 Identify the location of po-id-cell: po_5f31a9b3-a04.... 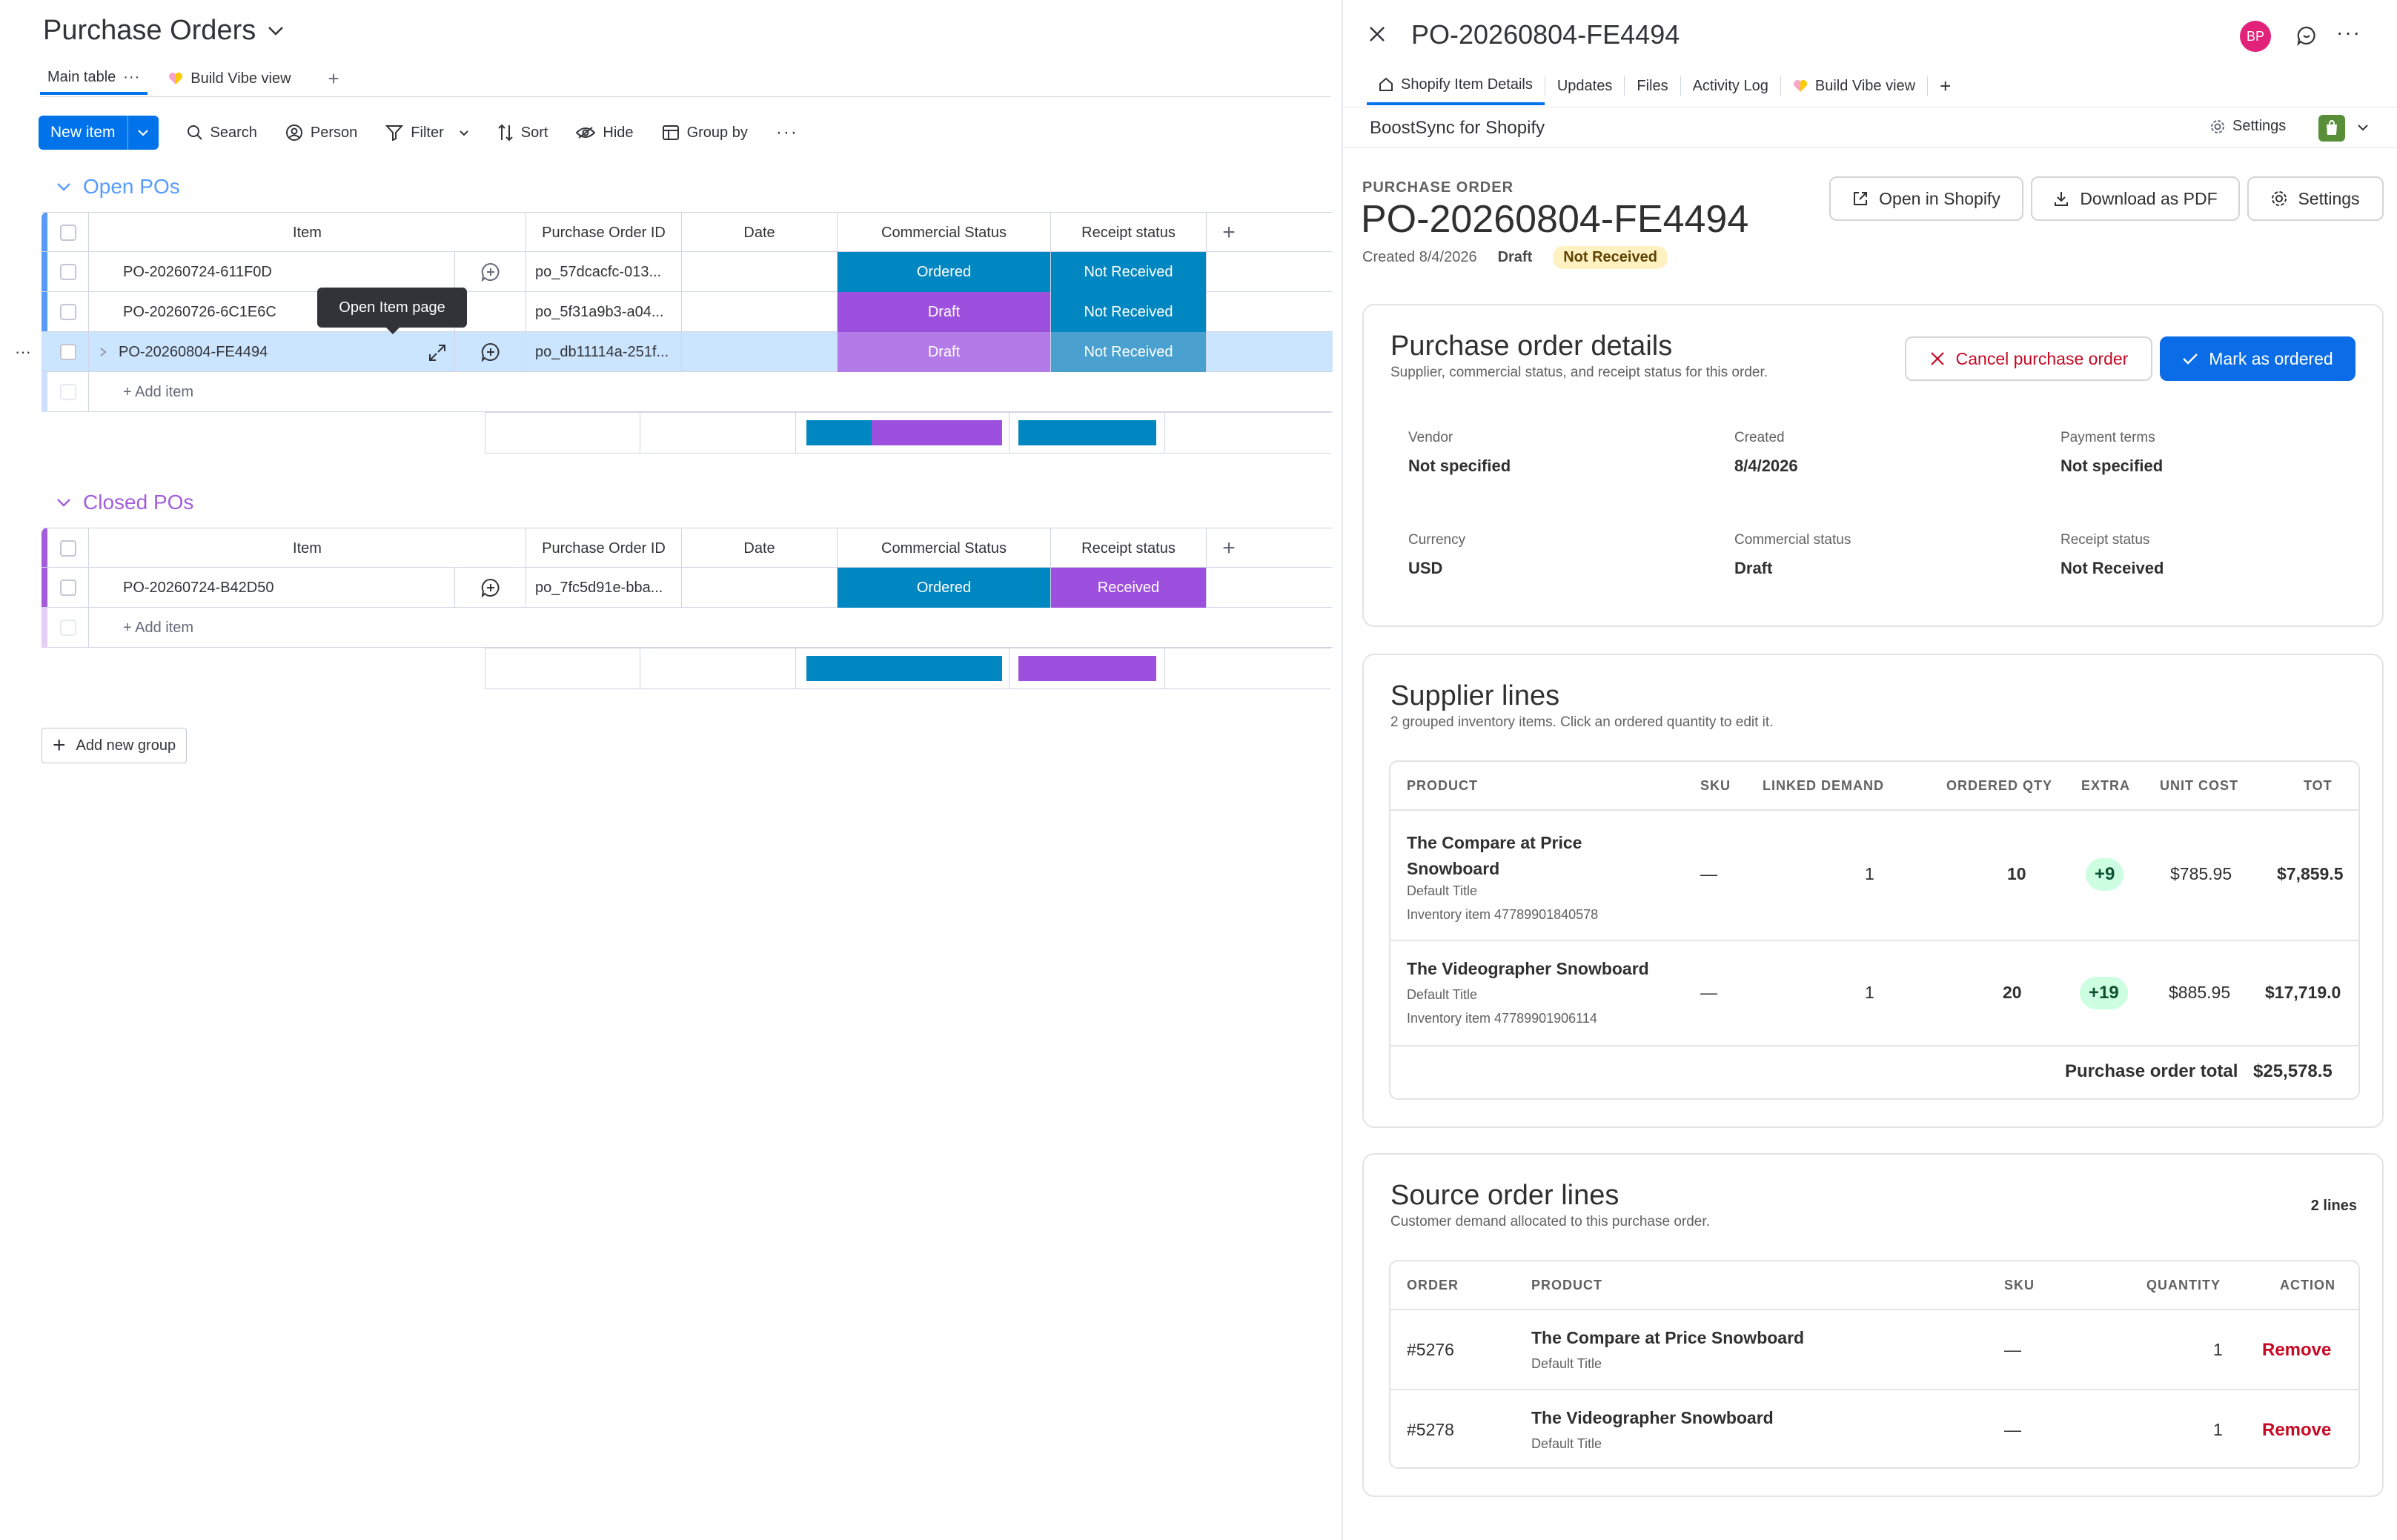
(604, 312).